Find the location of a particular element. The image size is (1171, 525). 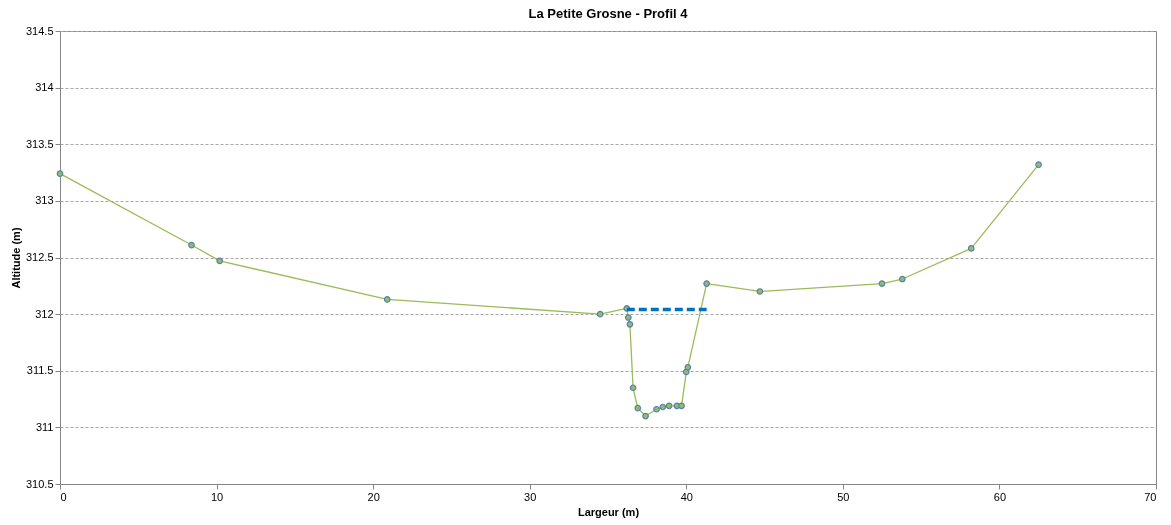

x-tick-label: 0 is located at coordinates (63, 496).